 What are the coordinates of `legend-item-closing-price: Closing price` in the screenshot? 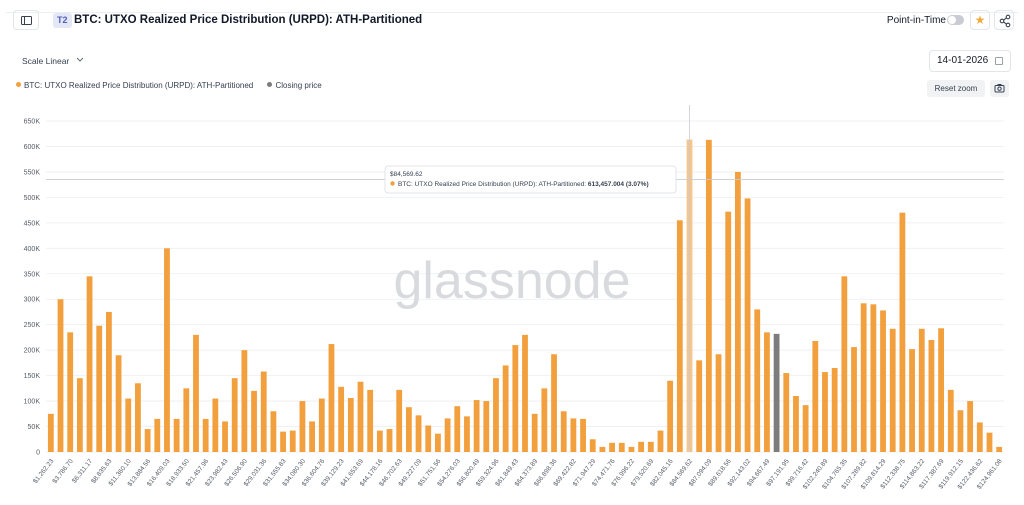 It's located at (294, 85).